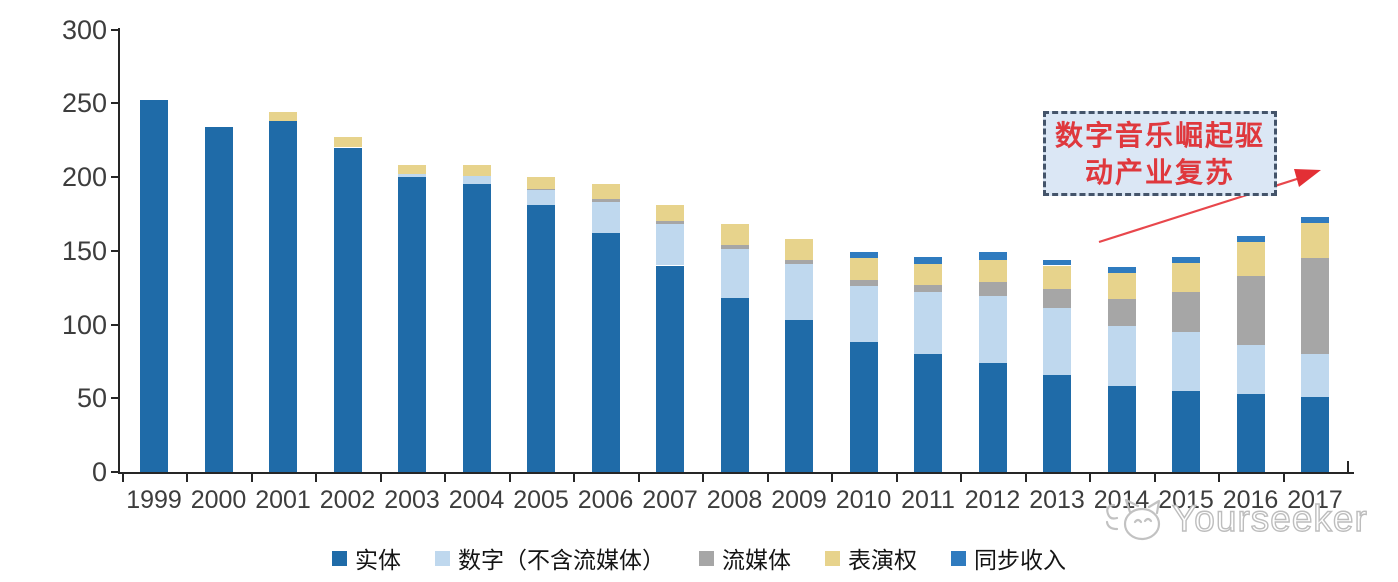 The height and width of the screenshot is (582, 1398). What do you see at coordinates (1250, 500) in the screenshot?
I see `x-category-label: 2016` at bounding box center [1250, 500].